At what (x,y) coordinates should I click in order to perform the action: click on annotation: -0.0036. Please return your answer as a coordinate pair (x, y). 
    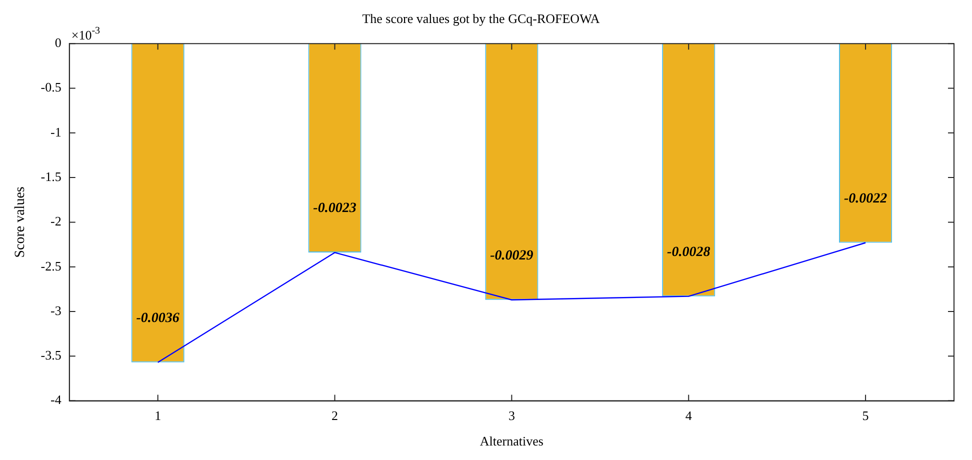
    Looking at the image, I should click on (158, 318).